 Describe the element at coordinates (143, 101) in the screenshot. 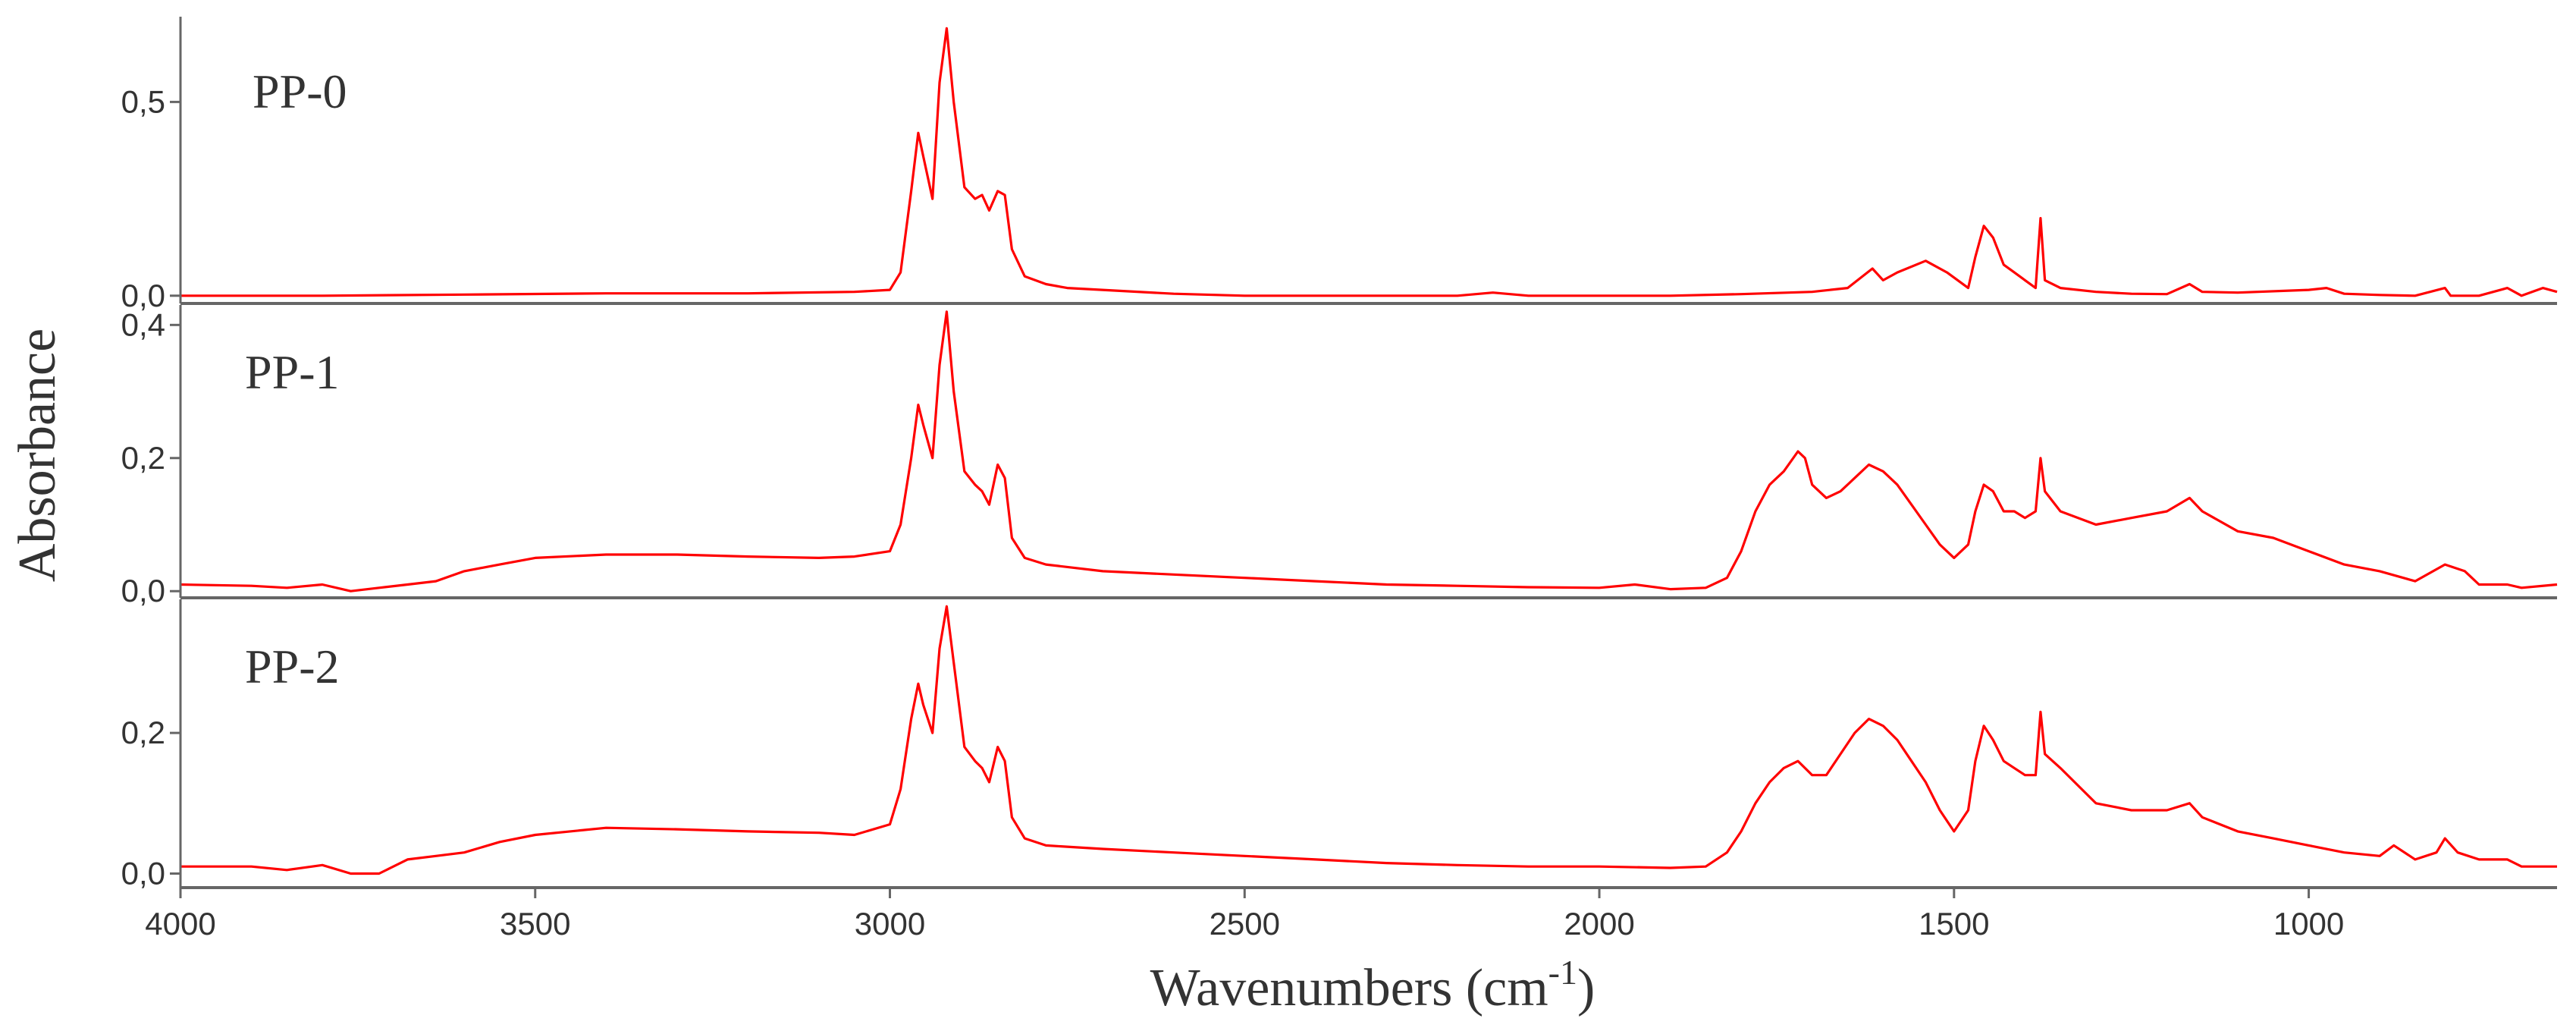

I see `y-tick-label: 0,5` at that location.